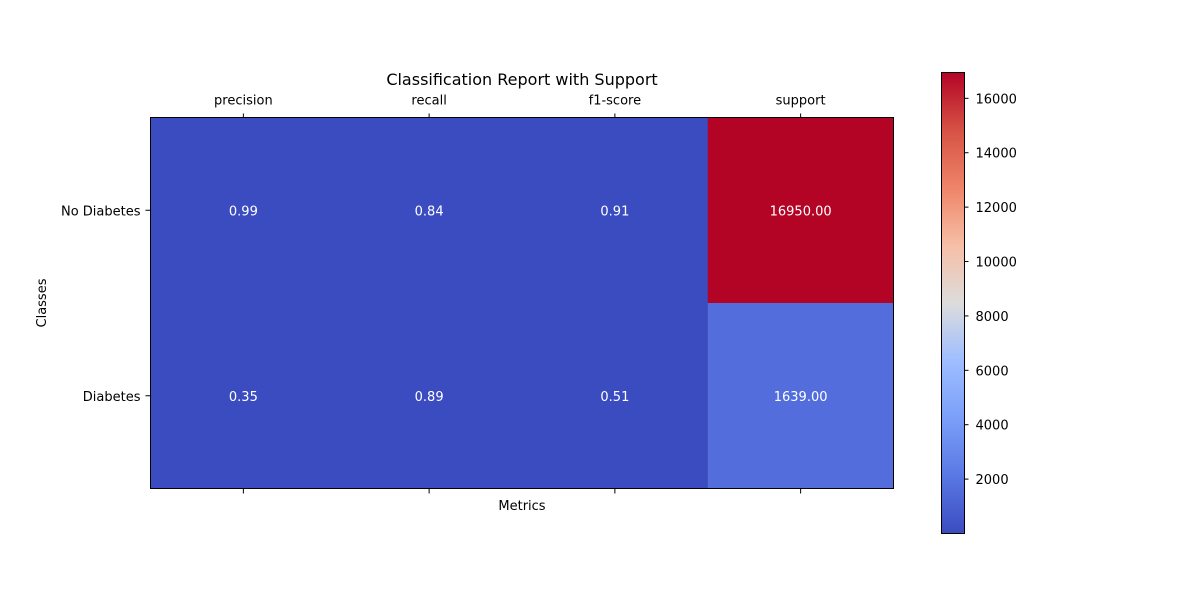  I want to click on colorbar-tick-label: 4000, so click(992, 426).